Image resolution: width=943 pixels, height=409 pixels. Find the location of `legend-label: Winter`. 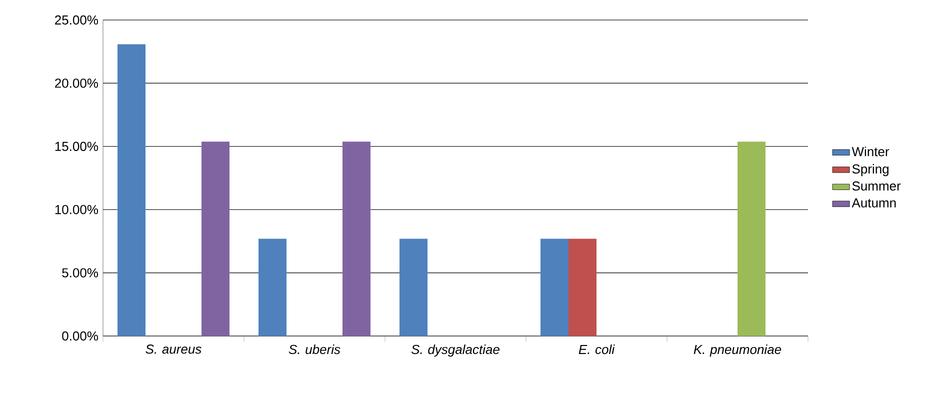

legend-label: Winter is located at coordinates (871, 151).